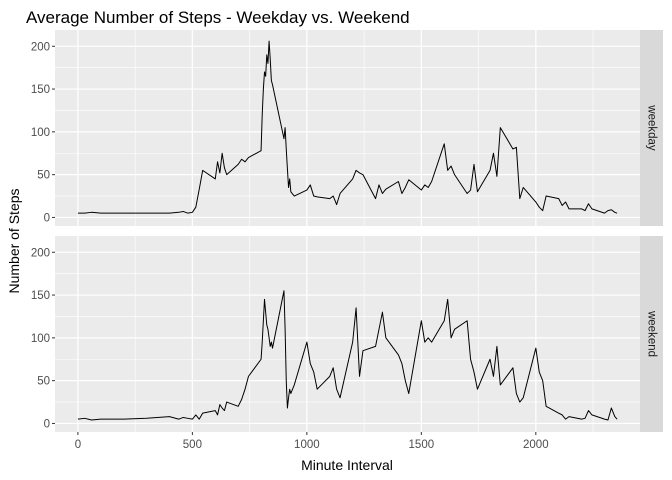  What do you see at coordinates (14, 240) in the screenshot?
I see `y-axis-title: Number of Steps` at bounding box center [14, 240].